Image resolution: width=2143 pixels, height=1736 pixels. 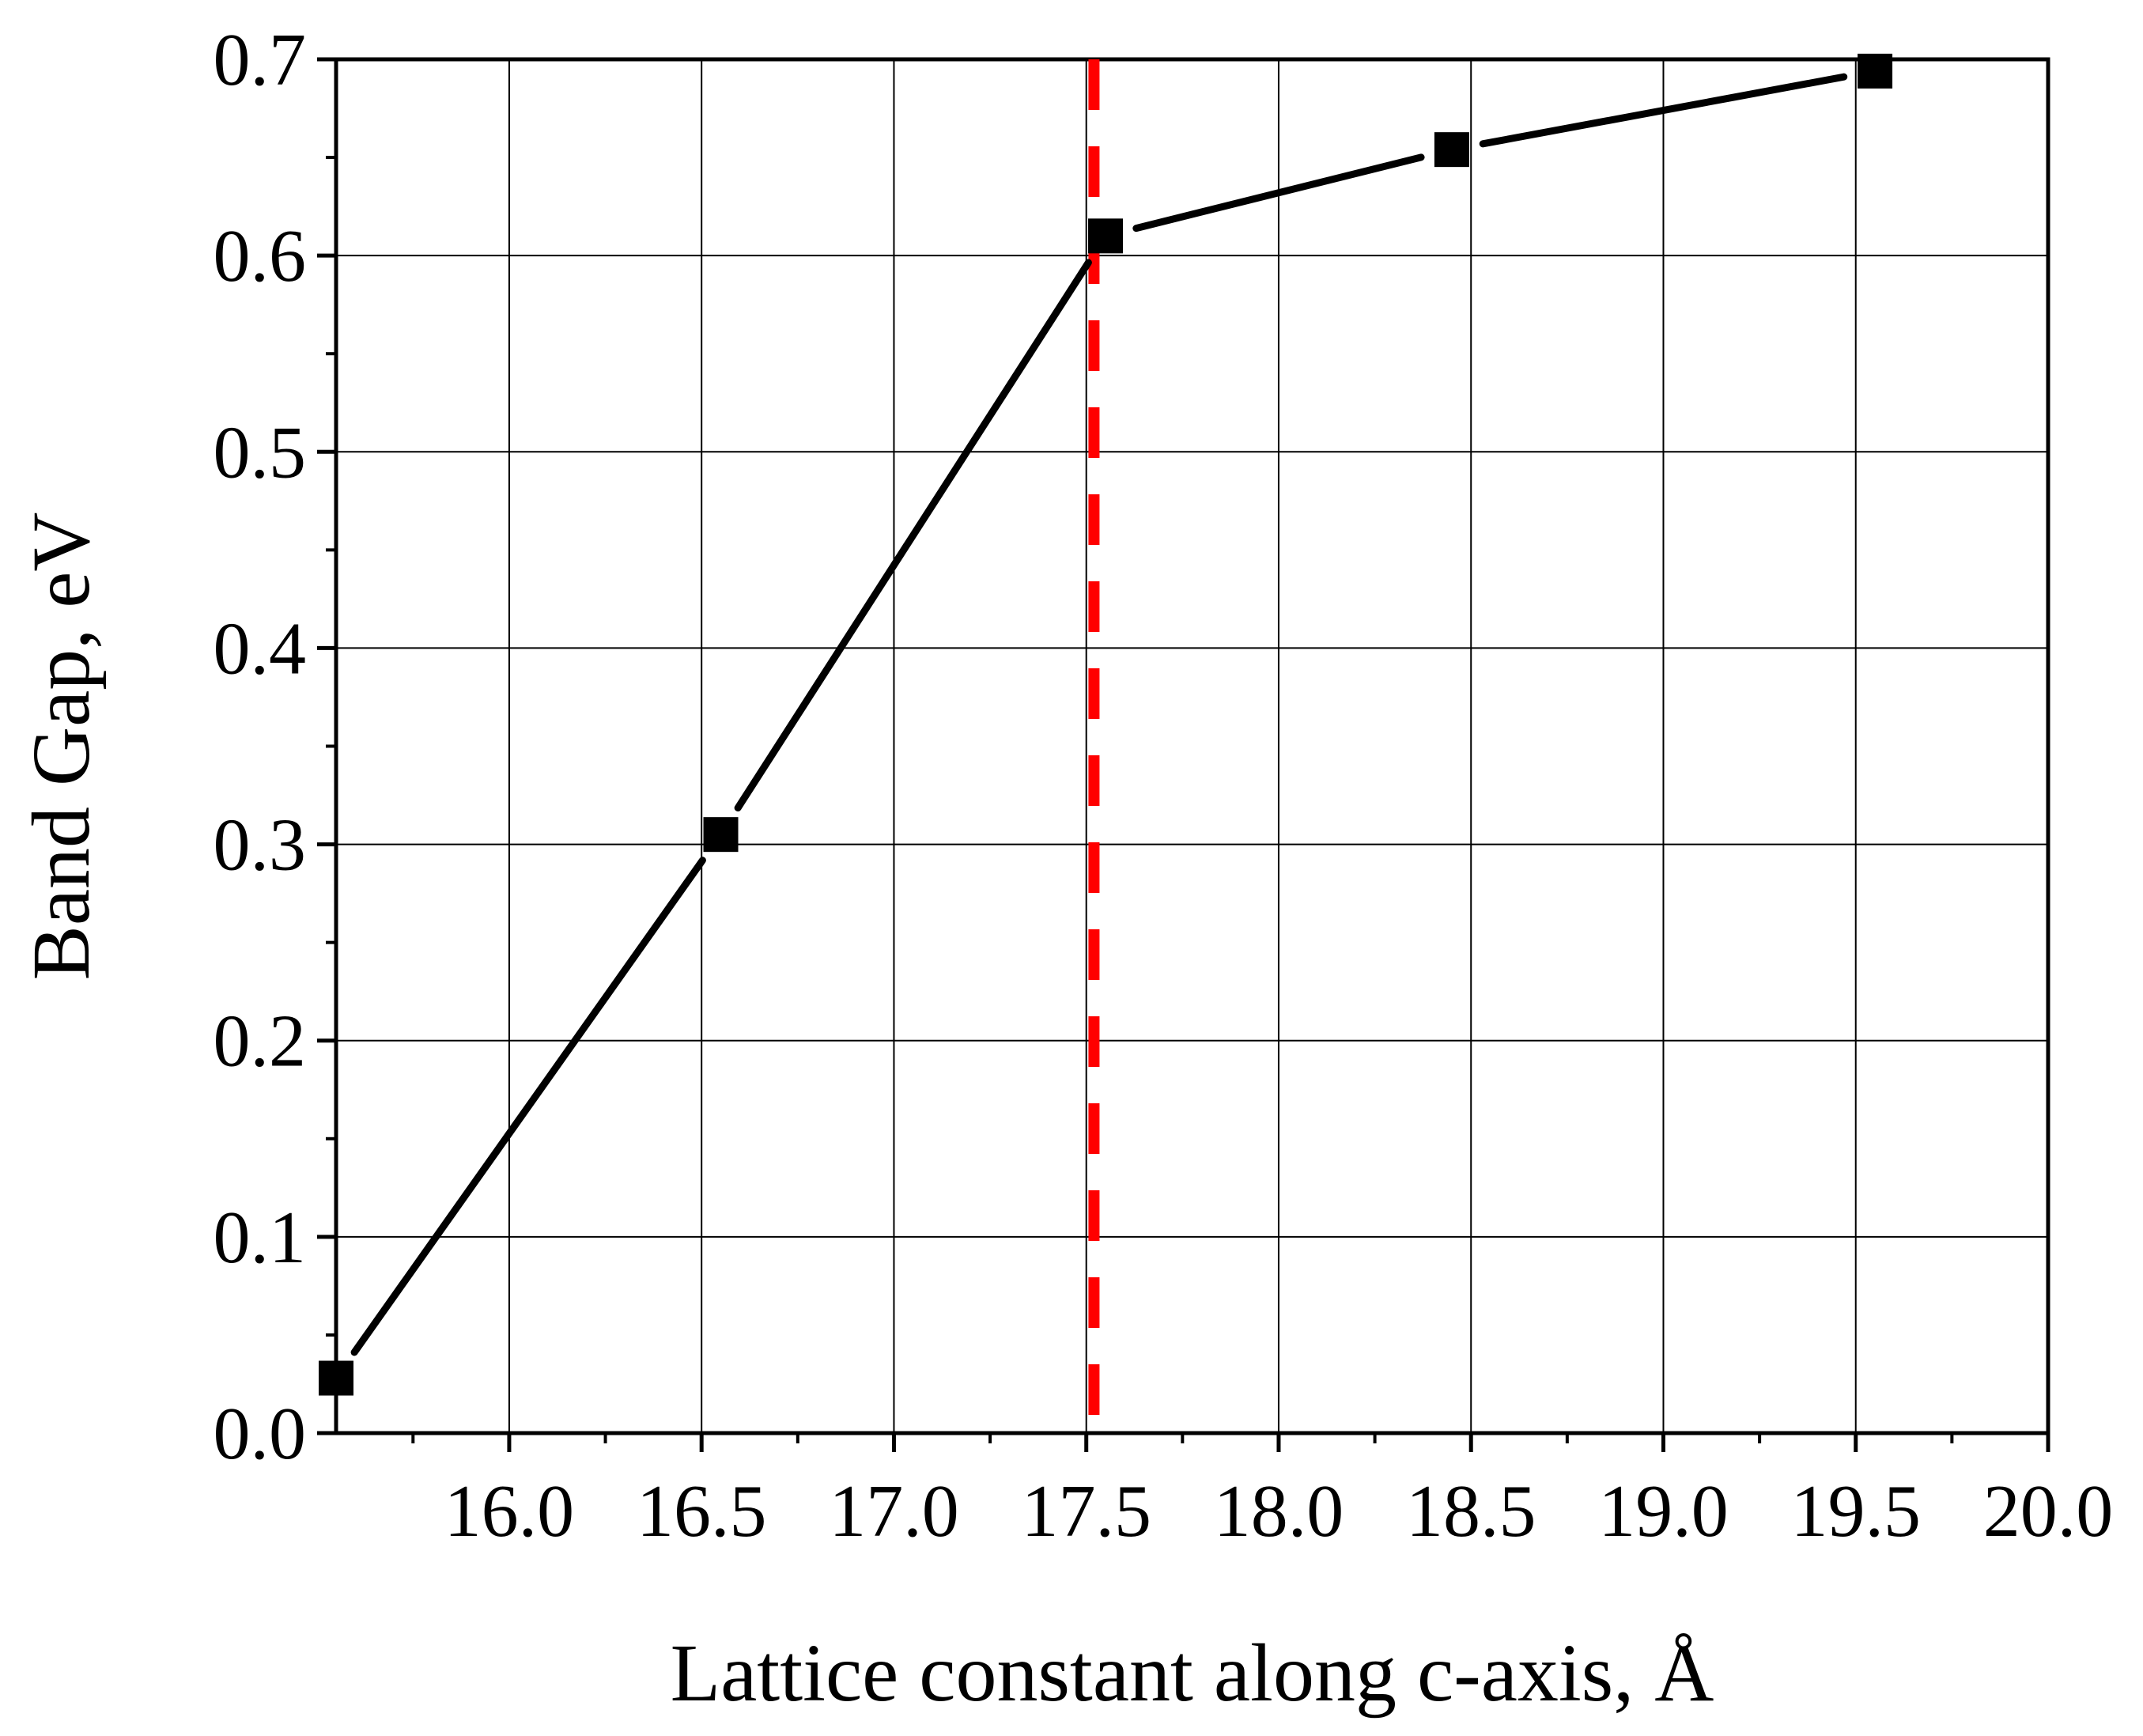 I want to click on x-tick-label-6: 19.0, so click(x=1663, y=1512).